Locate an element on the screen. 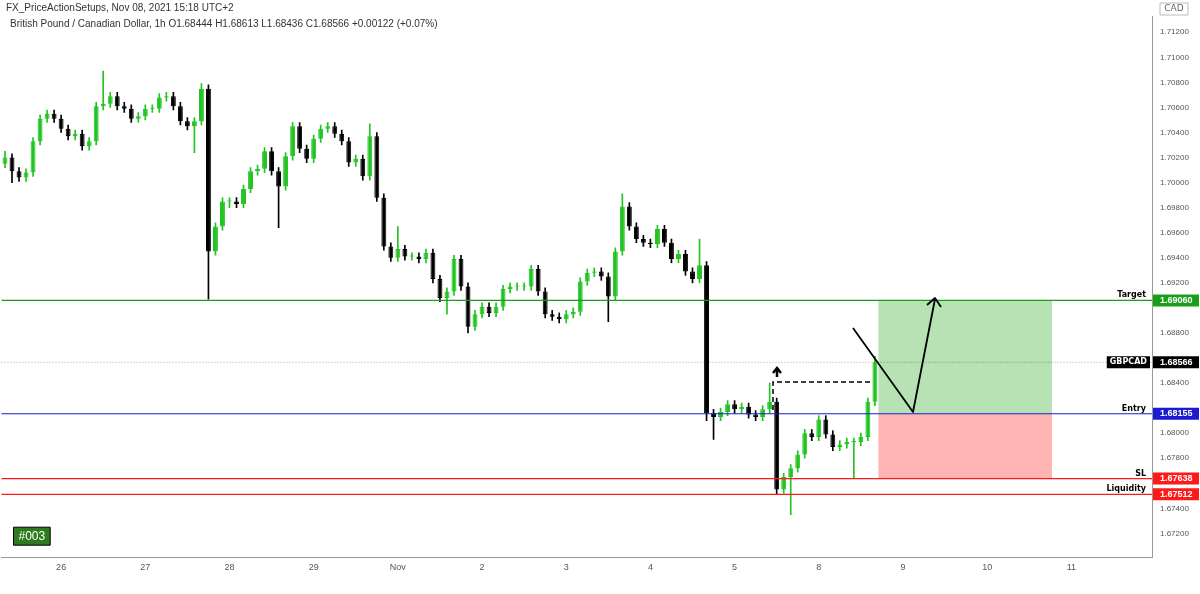 Image resolution: width=1200 pixels, height=594 pixels. y-tick-label: 1.69600 is located at coordinates (1175, 232).